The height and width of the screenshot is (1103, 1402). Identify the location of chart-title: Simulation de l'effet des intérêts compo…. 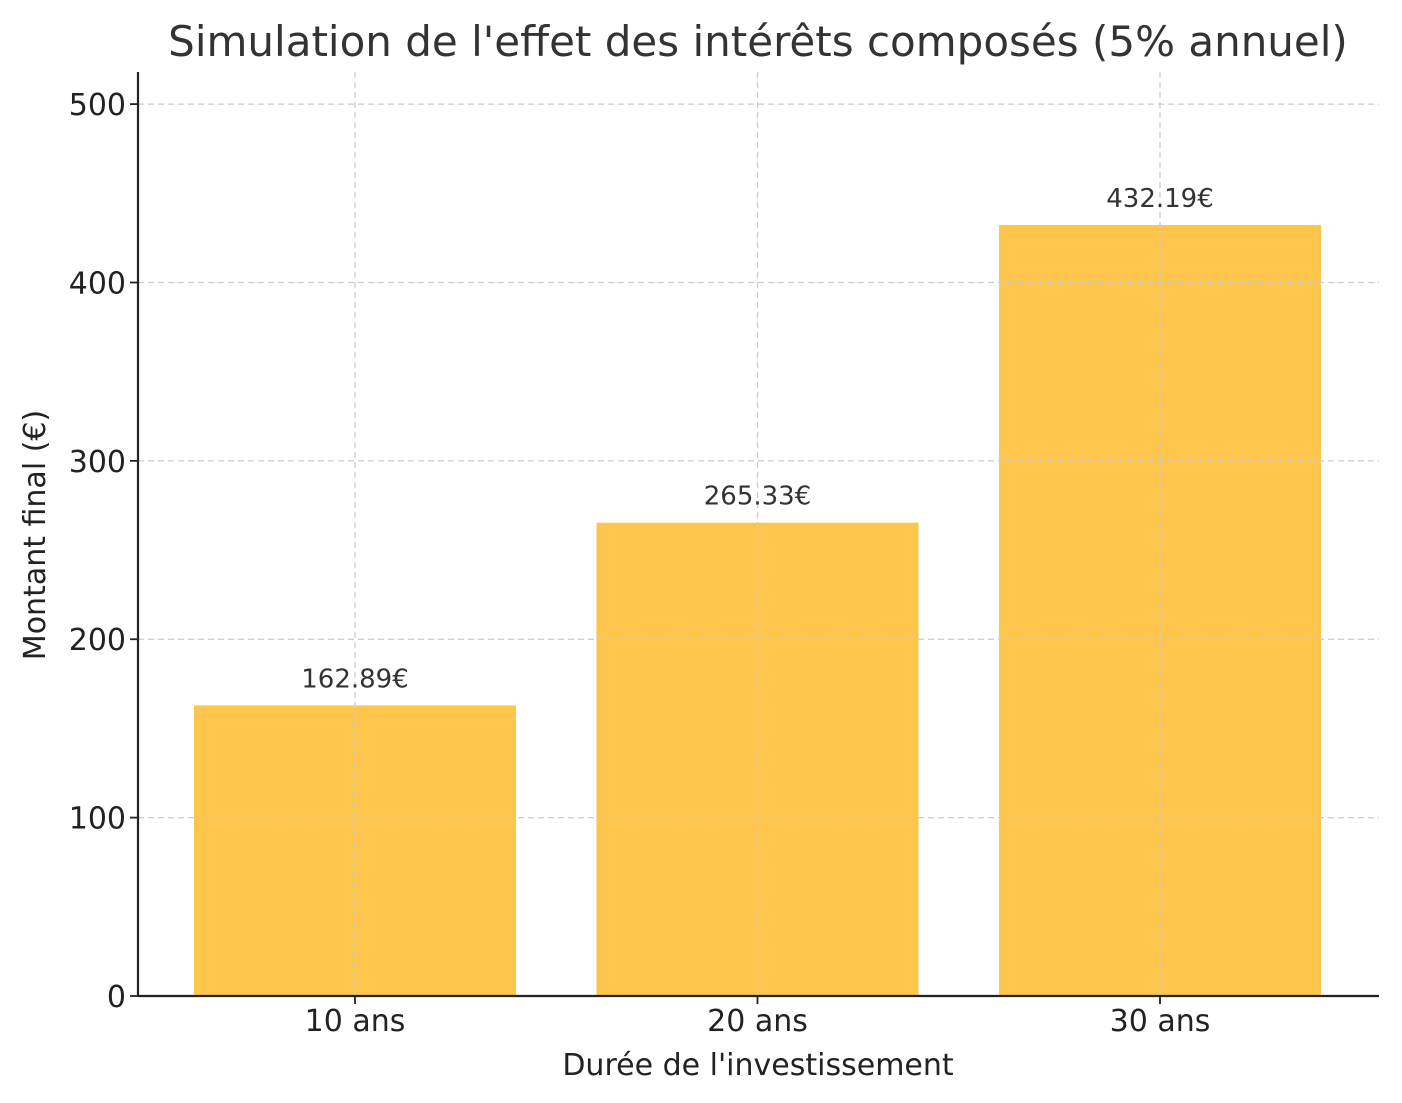
(758, 41).